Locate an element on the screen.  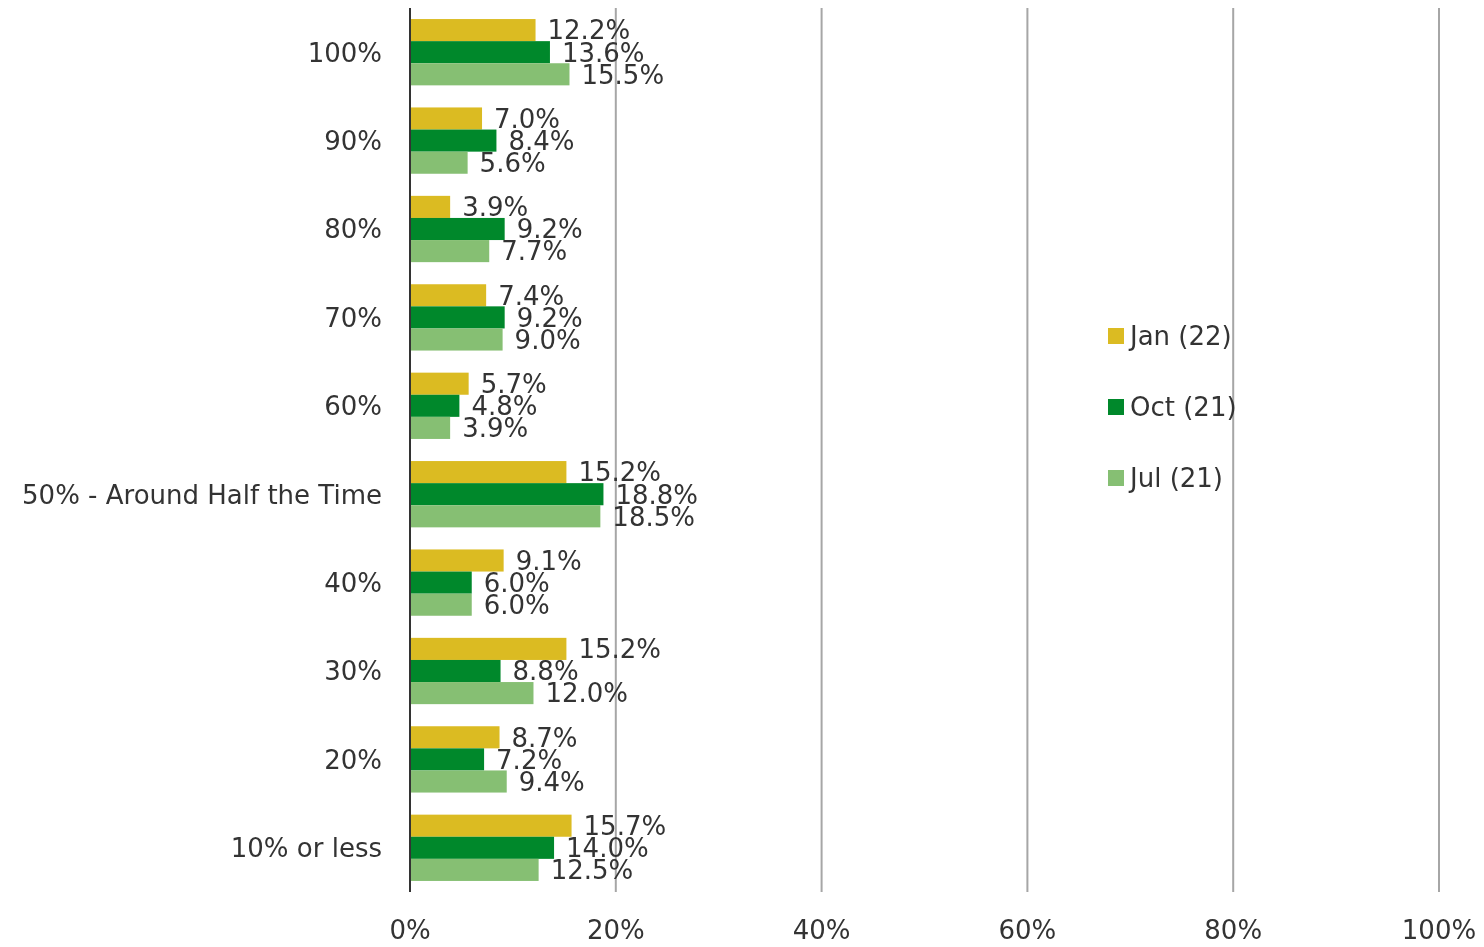
y-tick-label: 20% is located at coordinates (353, 759).